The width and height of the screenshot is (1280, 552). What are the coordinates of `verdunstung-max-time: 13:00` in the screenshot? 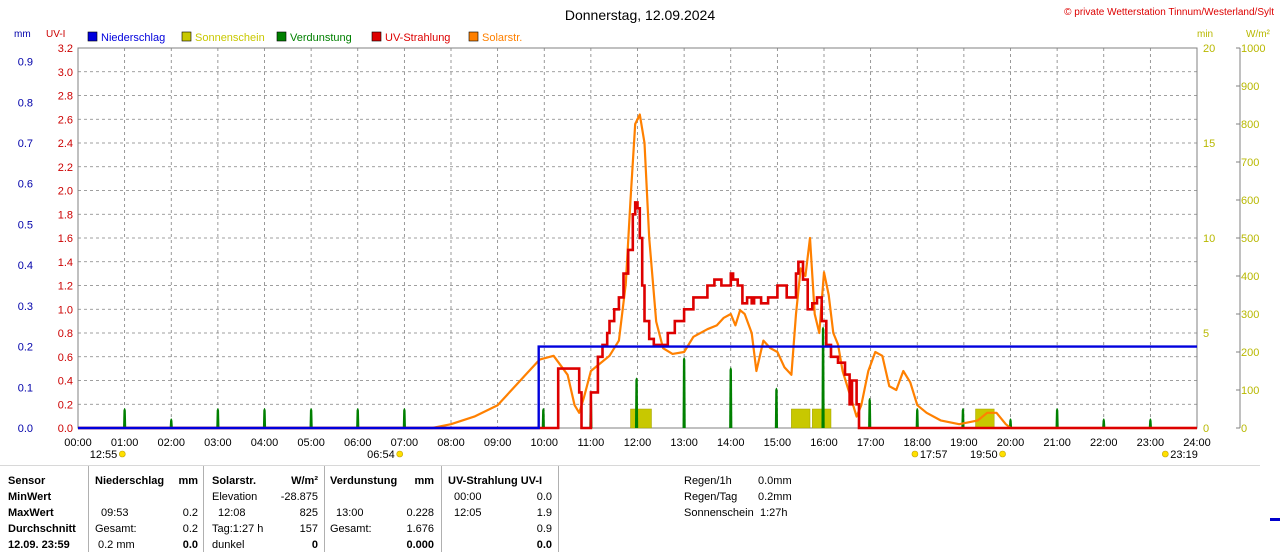 It's located at (350, 513).